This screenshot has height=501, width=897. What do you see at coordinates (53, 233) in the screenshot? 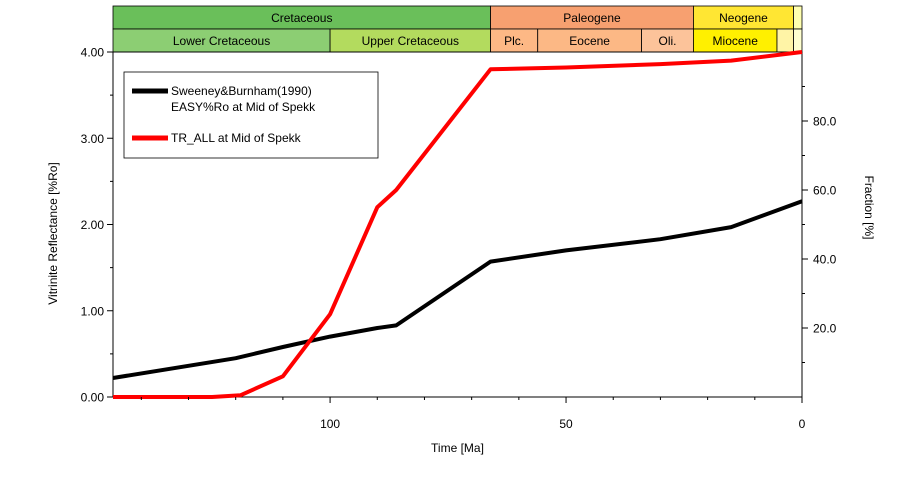
I see `y-left-axis-title: Vitrinite Reflectance [%Ro]` at bounding box center [53, 233].